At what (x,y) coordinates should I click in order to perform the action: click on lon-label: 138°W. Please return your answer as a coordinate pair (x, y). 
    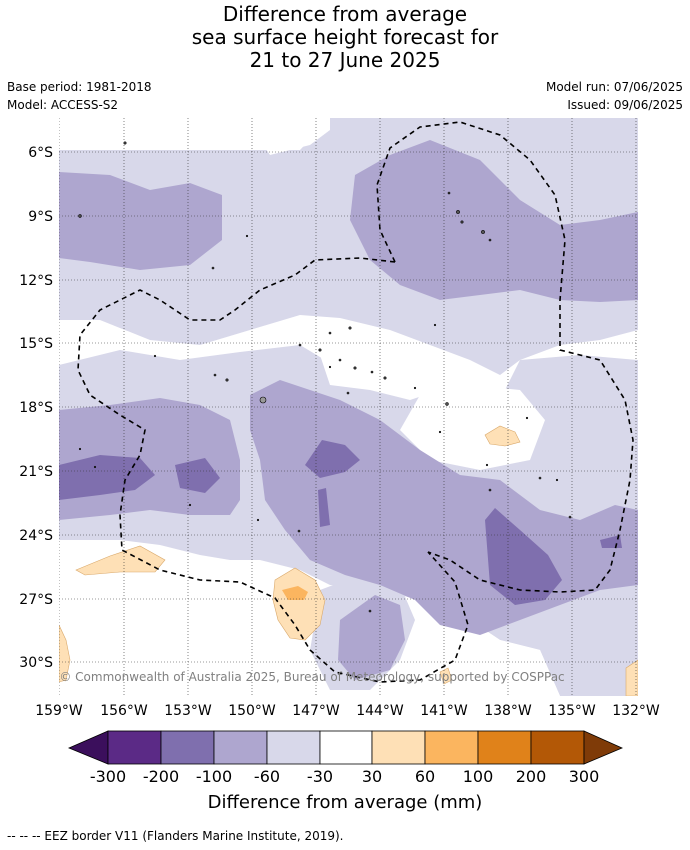
    Looking at the image, I should click on (508, 711).